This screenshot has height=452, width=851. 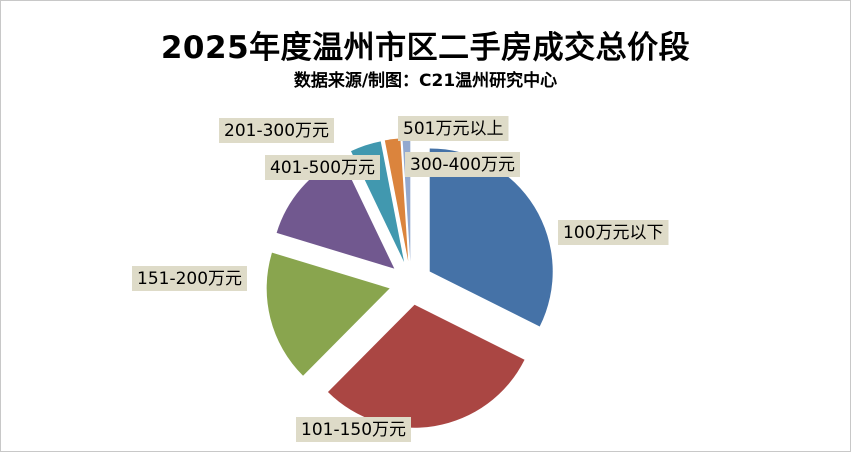 I want to click on slice-label-text: 300-400万元, so click(x=462, y=165).